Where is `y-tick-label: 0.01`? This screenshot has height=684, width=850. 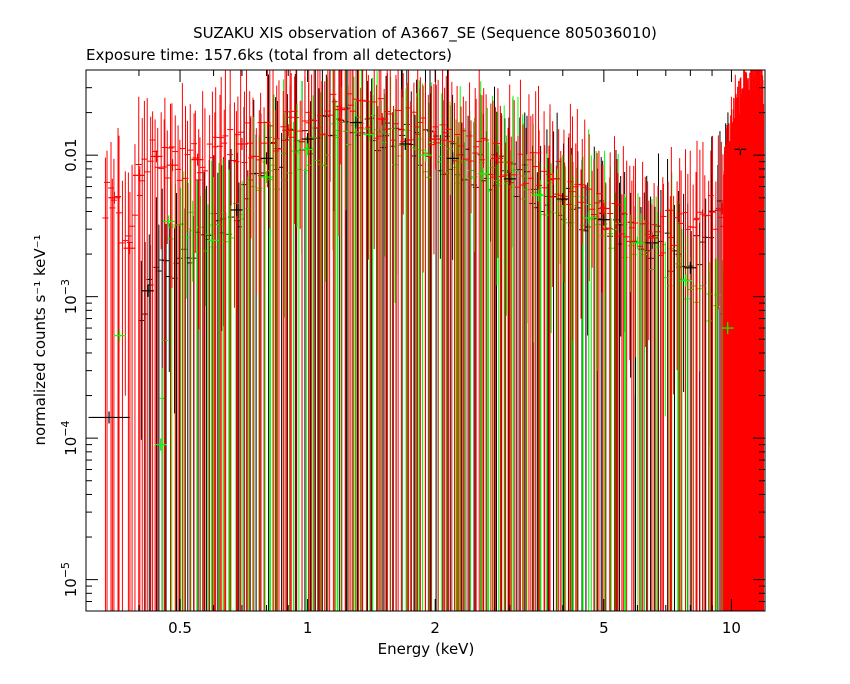 y-tick-label: 0.01 is located at coordinates (71, 154).